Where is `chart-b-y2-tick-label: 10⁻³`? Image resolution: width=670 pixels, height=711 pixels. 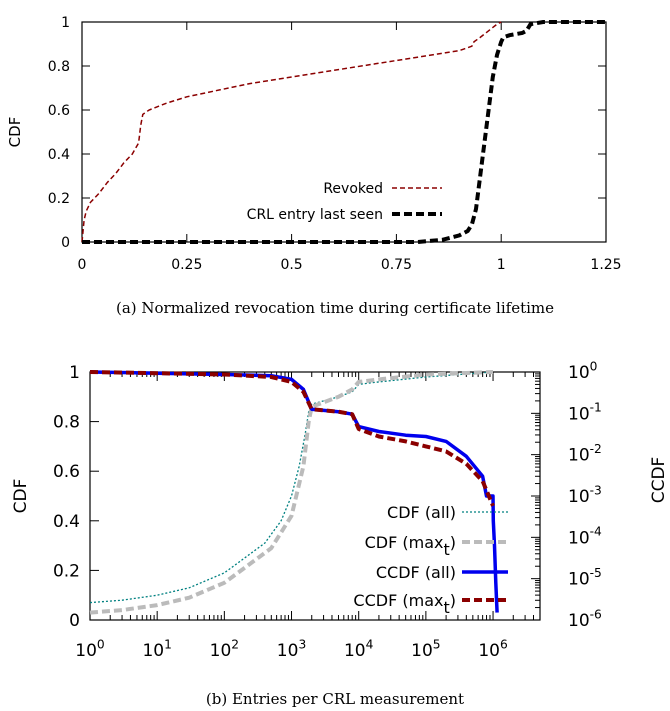
chart-b-y2-tick-label: 10⁻³ is located at coordinates (585, 495).